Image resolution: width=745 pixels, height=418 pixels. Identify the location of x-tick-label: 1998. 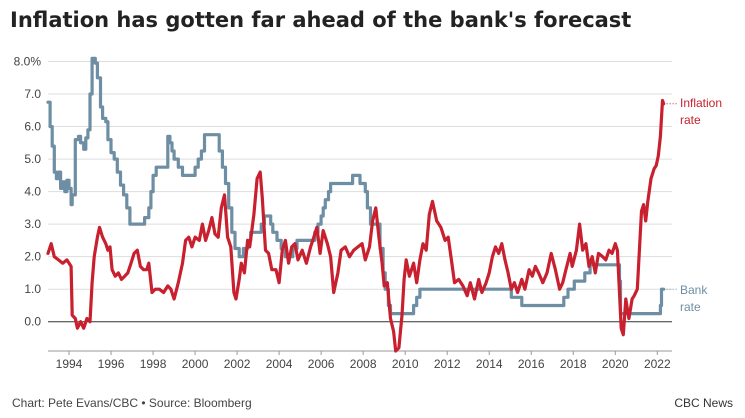
(153, 364).